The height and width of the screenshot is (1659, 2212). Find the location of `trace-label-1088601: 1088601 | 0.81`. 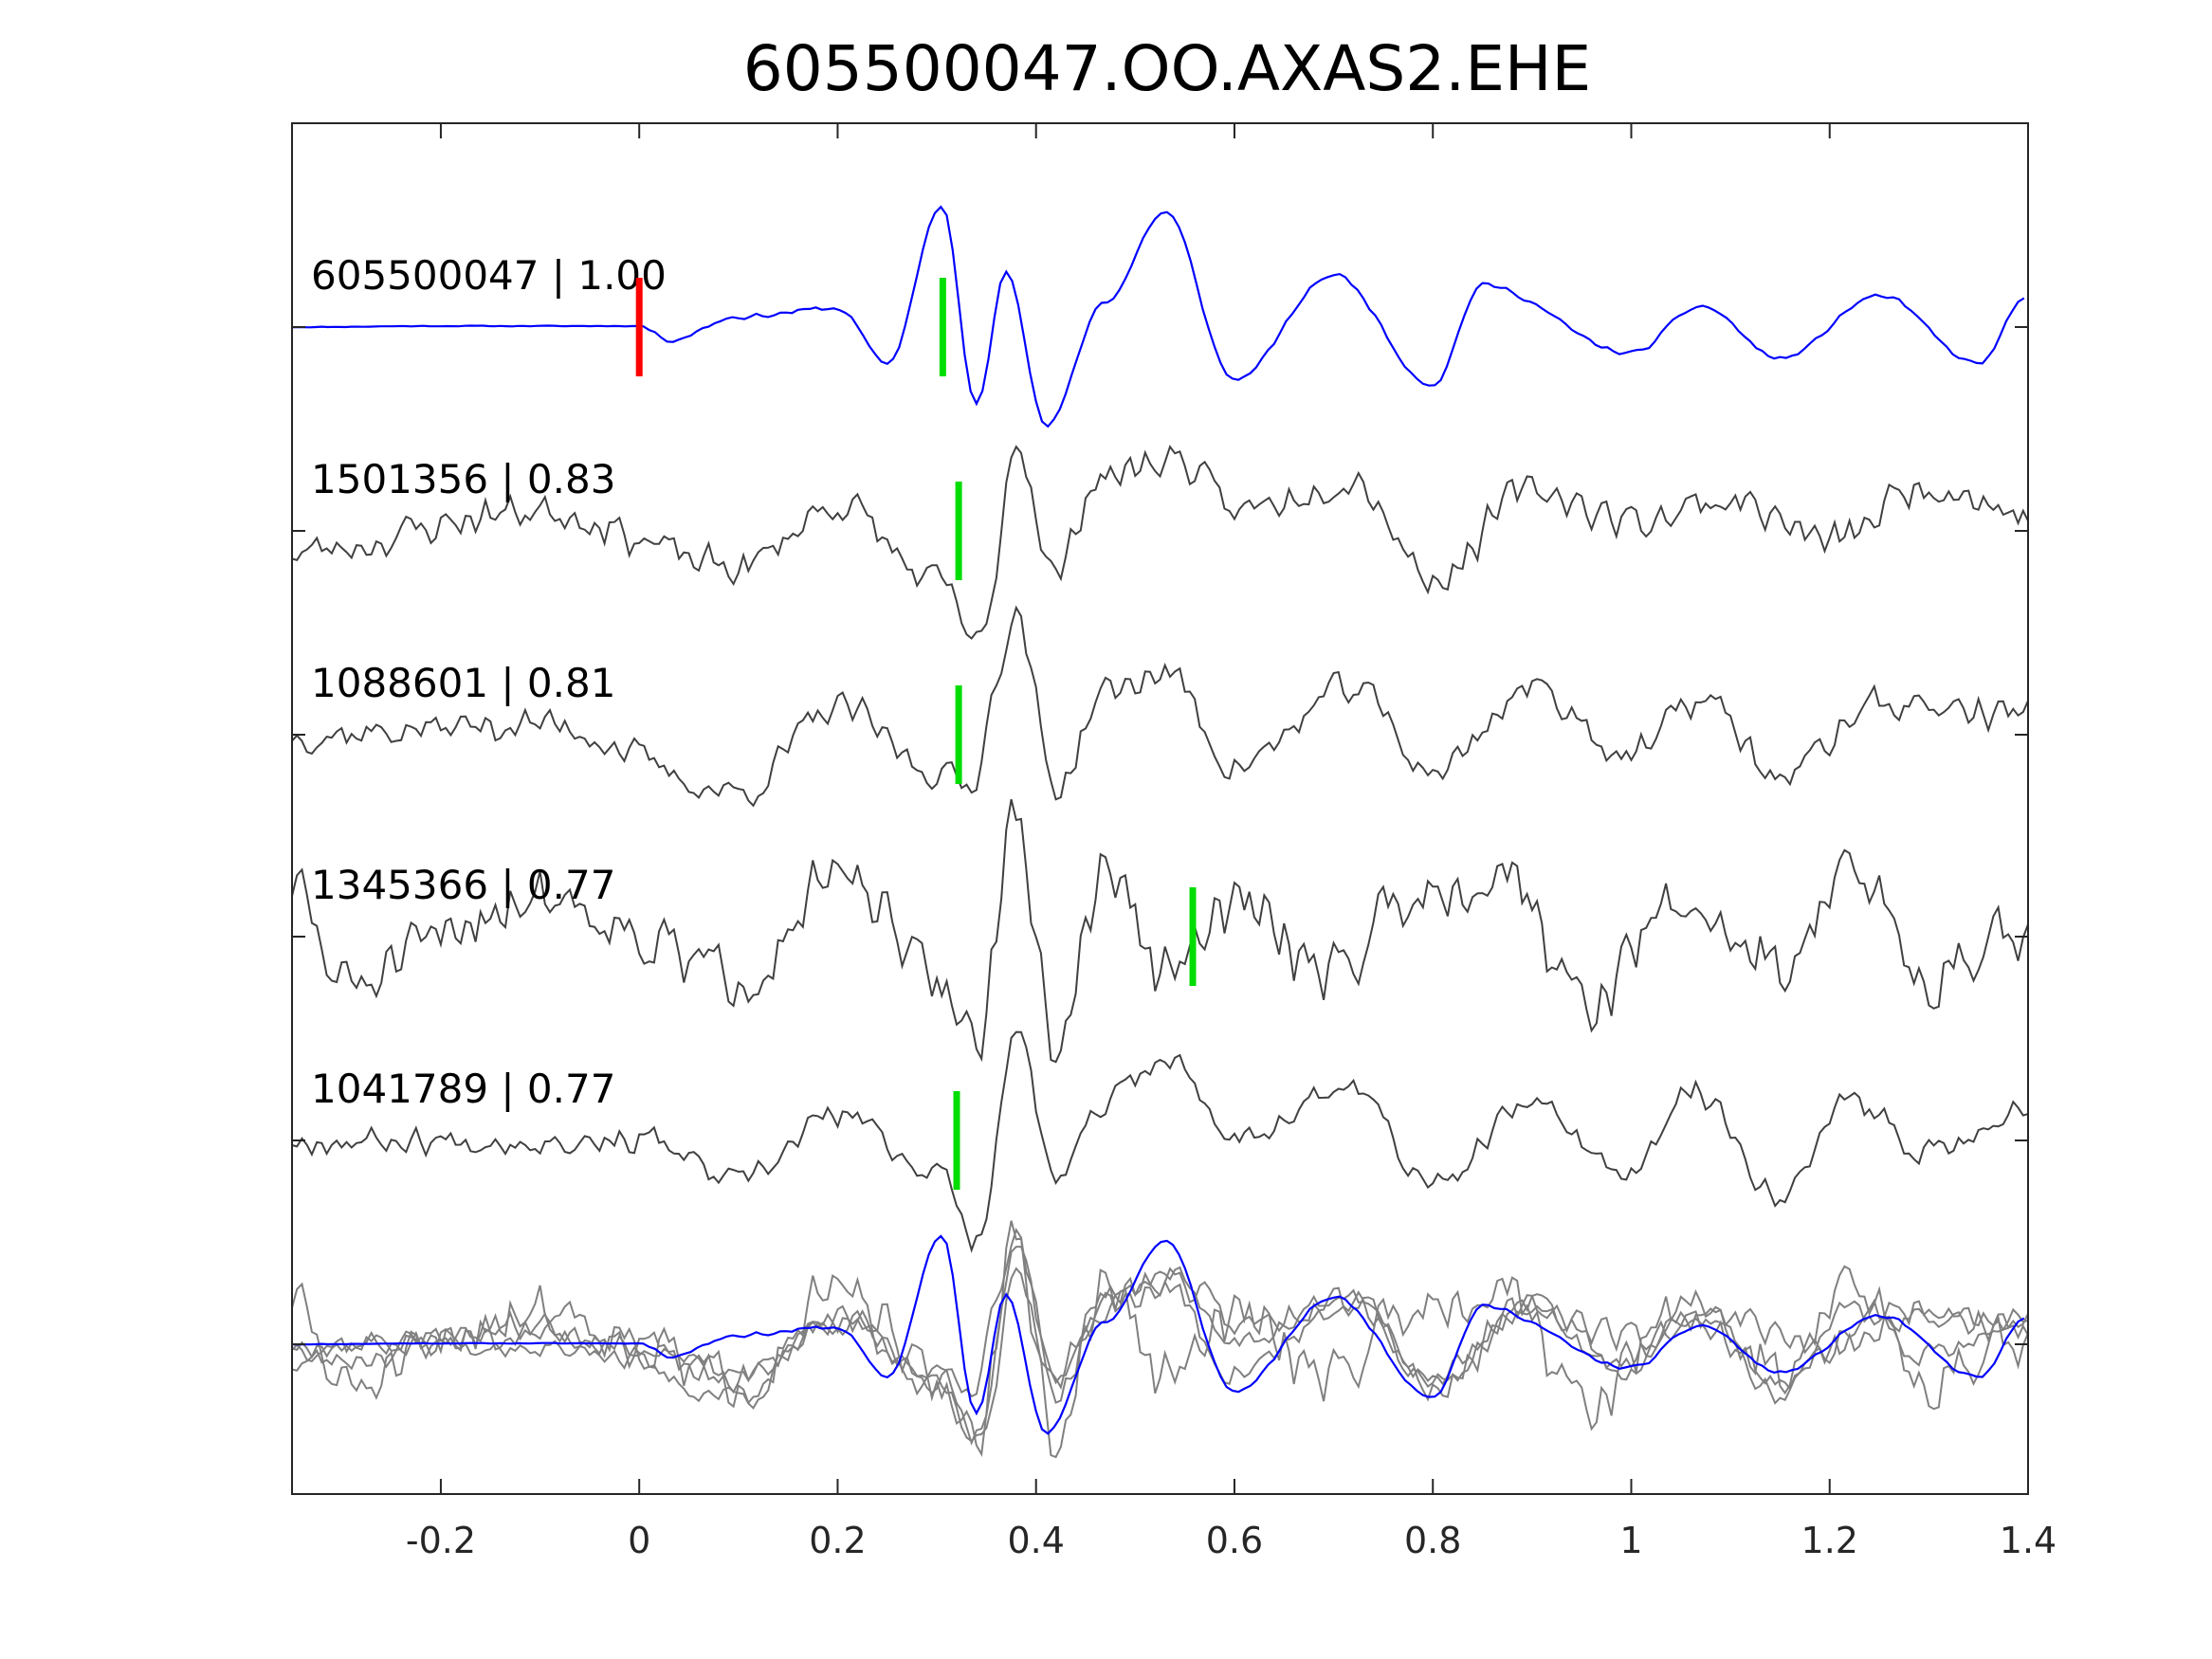

trace-label-1088601: 1088601 | 0.81 is located at coordinates (463, 683).